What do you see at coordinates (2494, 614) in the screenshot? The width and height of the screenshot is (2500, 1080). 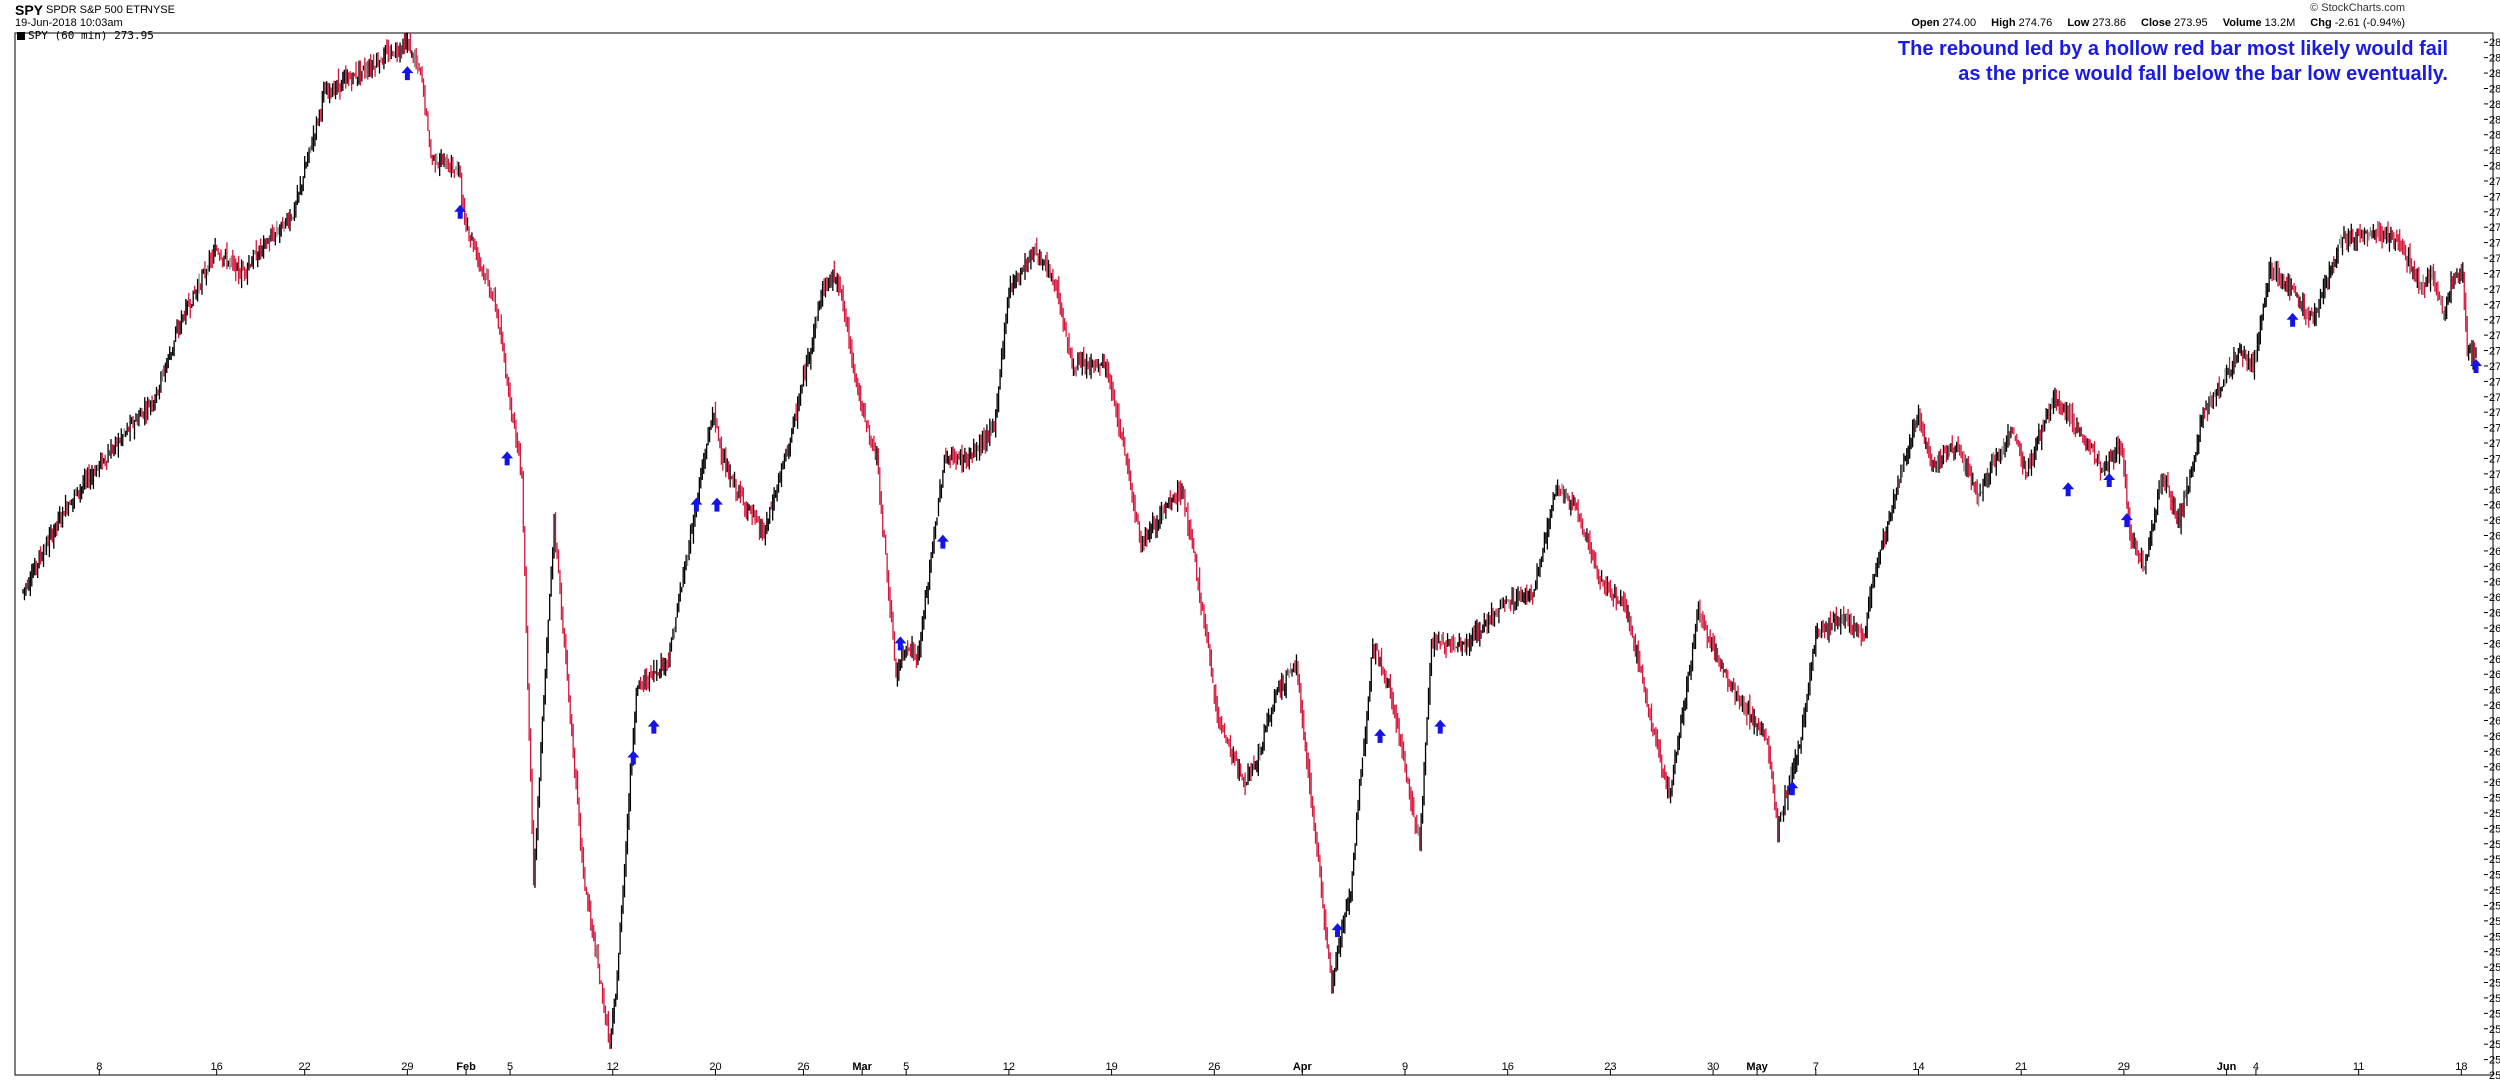 I see `y-tick-label: 265.5` at bounding box center [2494, 614].